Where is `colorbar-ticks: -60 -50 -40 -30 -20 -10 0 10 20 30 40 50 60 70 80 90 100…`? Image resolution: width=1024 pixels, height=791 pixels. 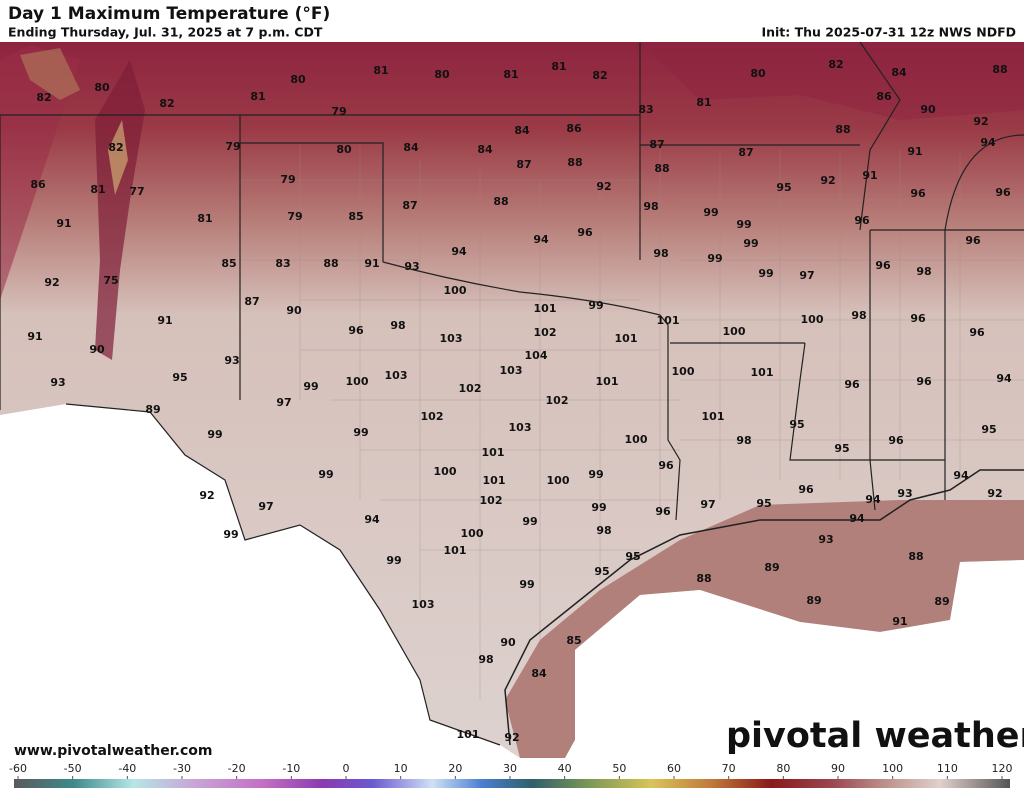 colorbar-ticks: -60 -50 -40 -30 -20 -10 0 10 20 30 40 50 60 70 80 90 100… is located at coordinates (511, 770).